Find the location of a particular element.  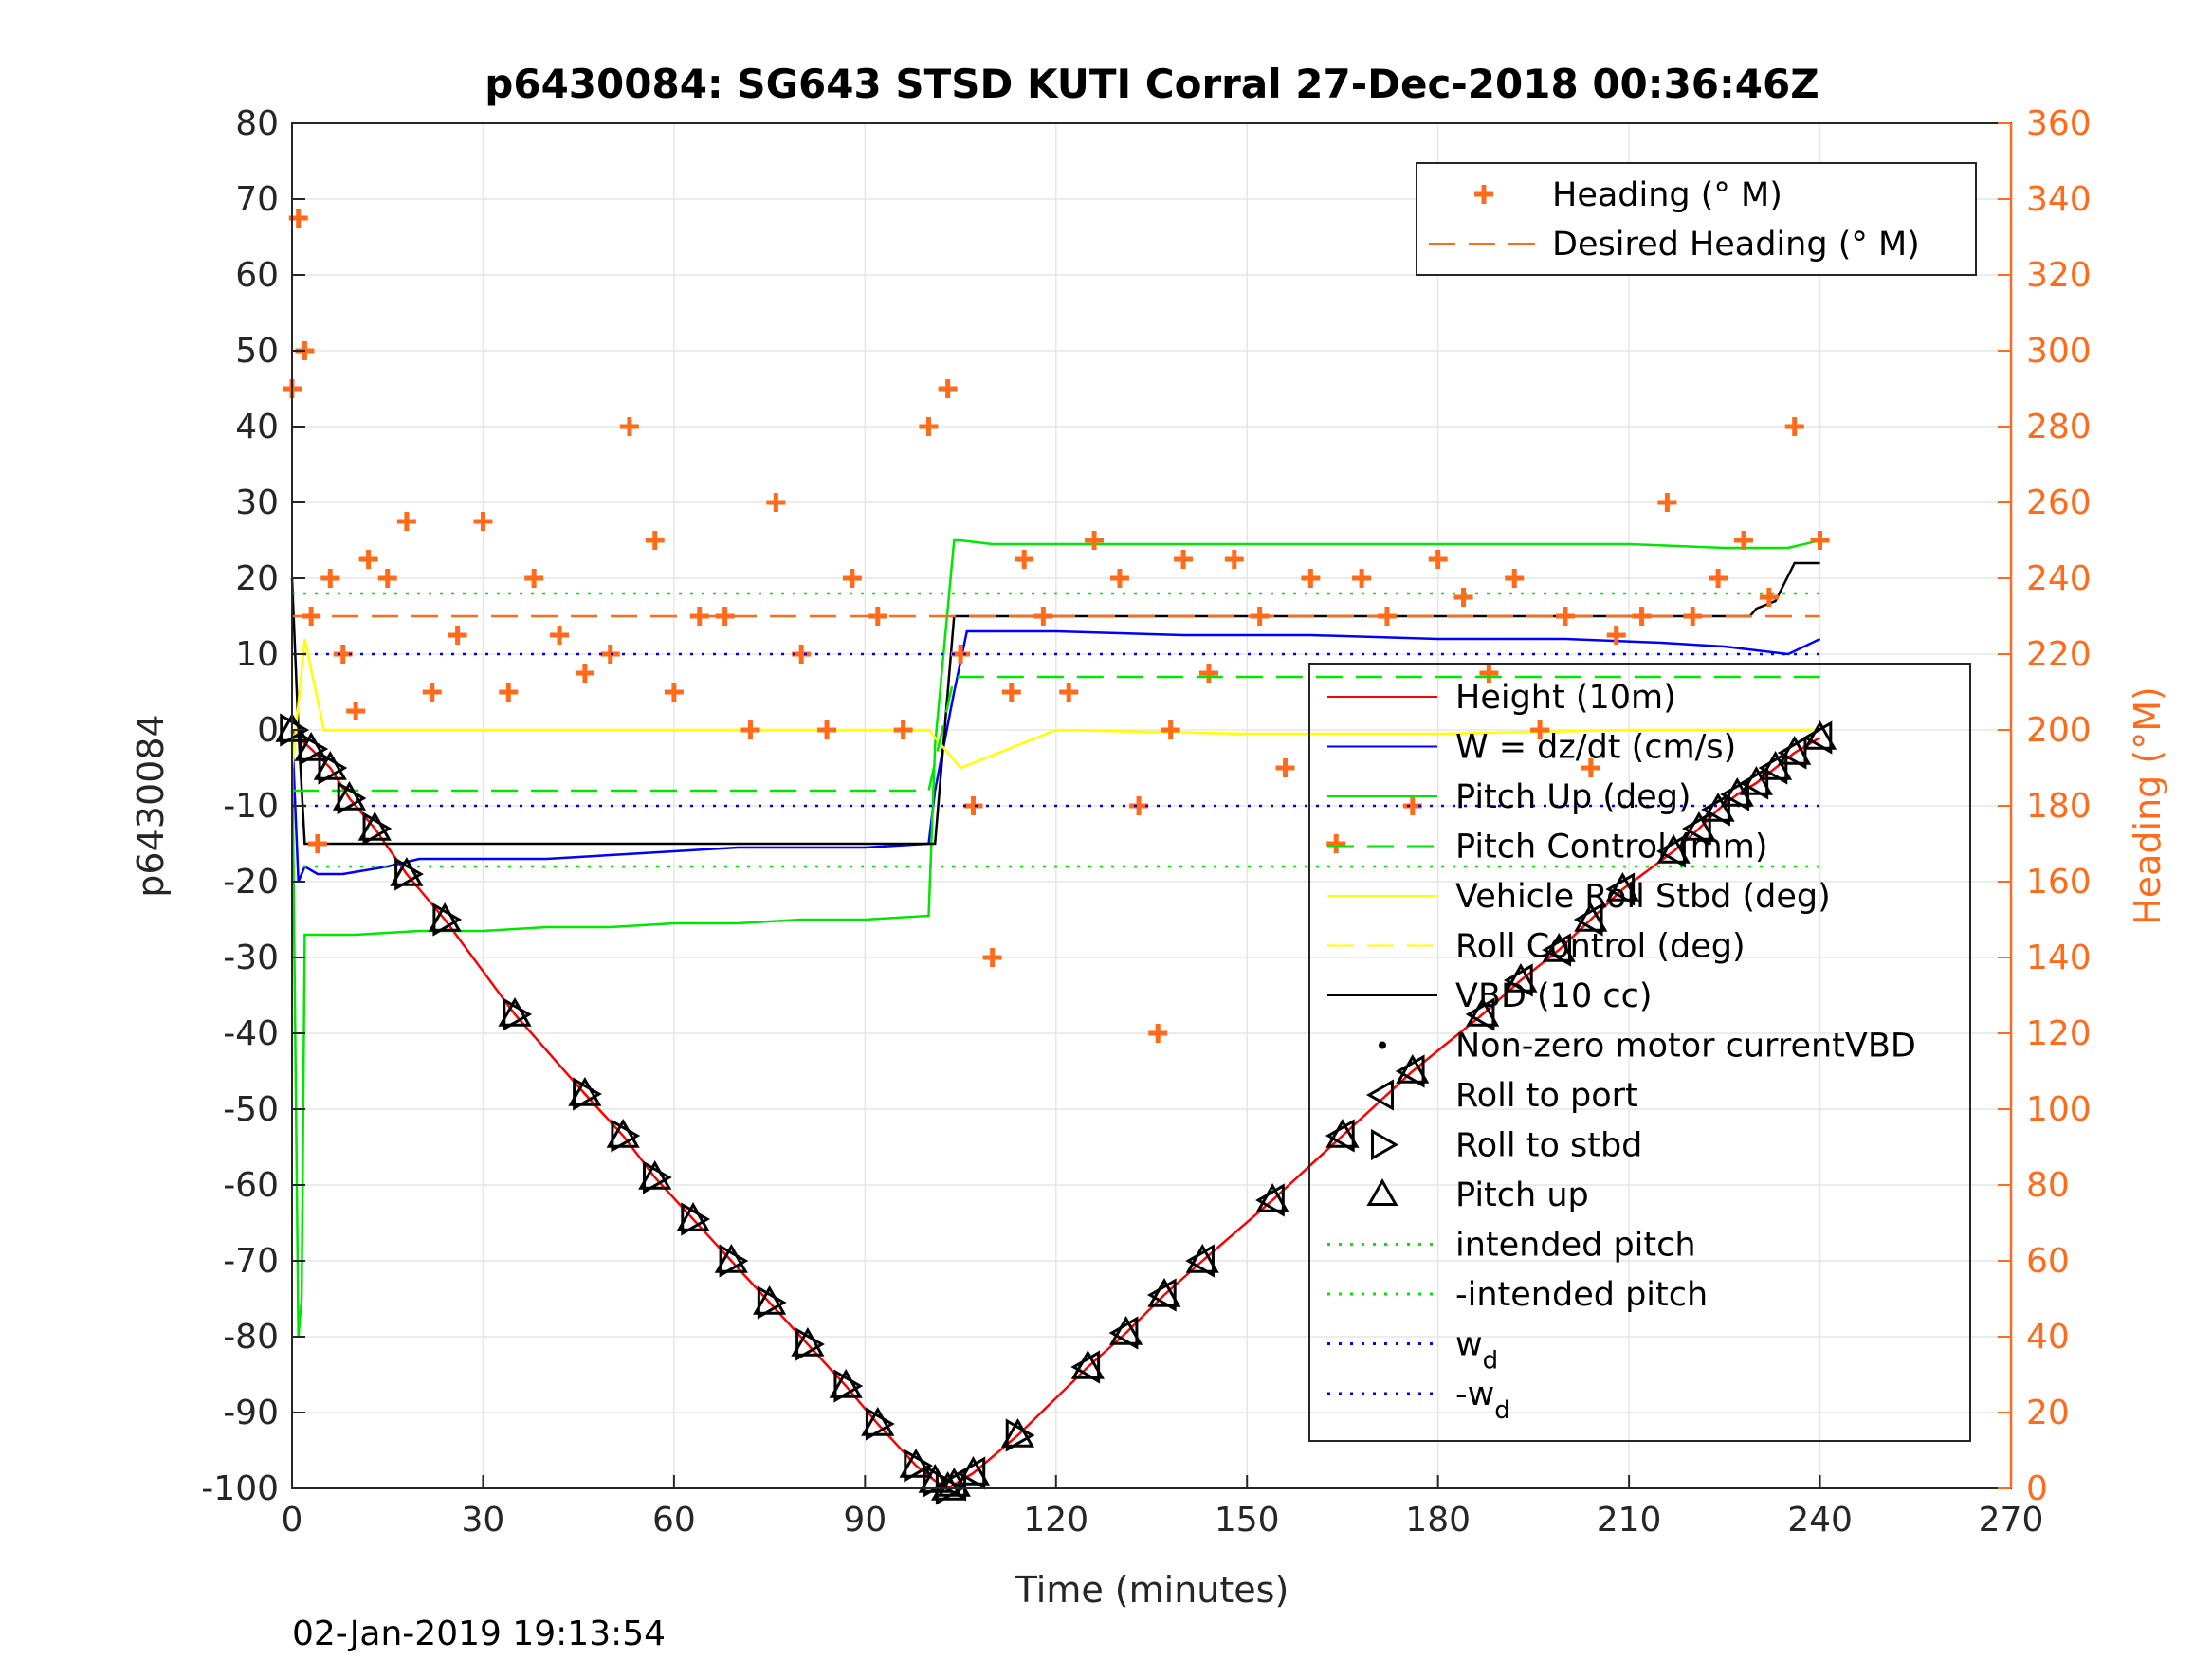

y-axis-right-label: Heading (°M) is located at coordinates (2147, 805).